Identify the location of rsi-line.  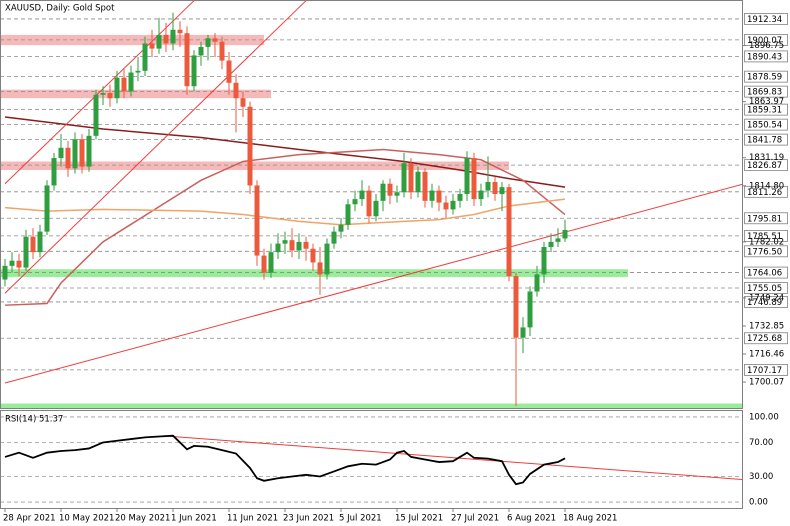
(285, 460).